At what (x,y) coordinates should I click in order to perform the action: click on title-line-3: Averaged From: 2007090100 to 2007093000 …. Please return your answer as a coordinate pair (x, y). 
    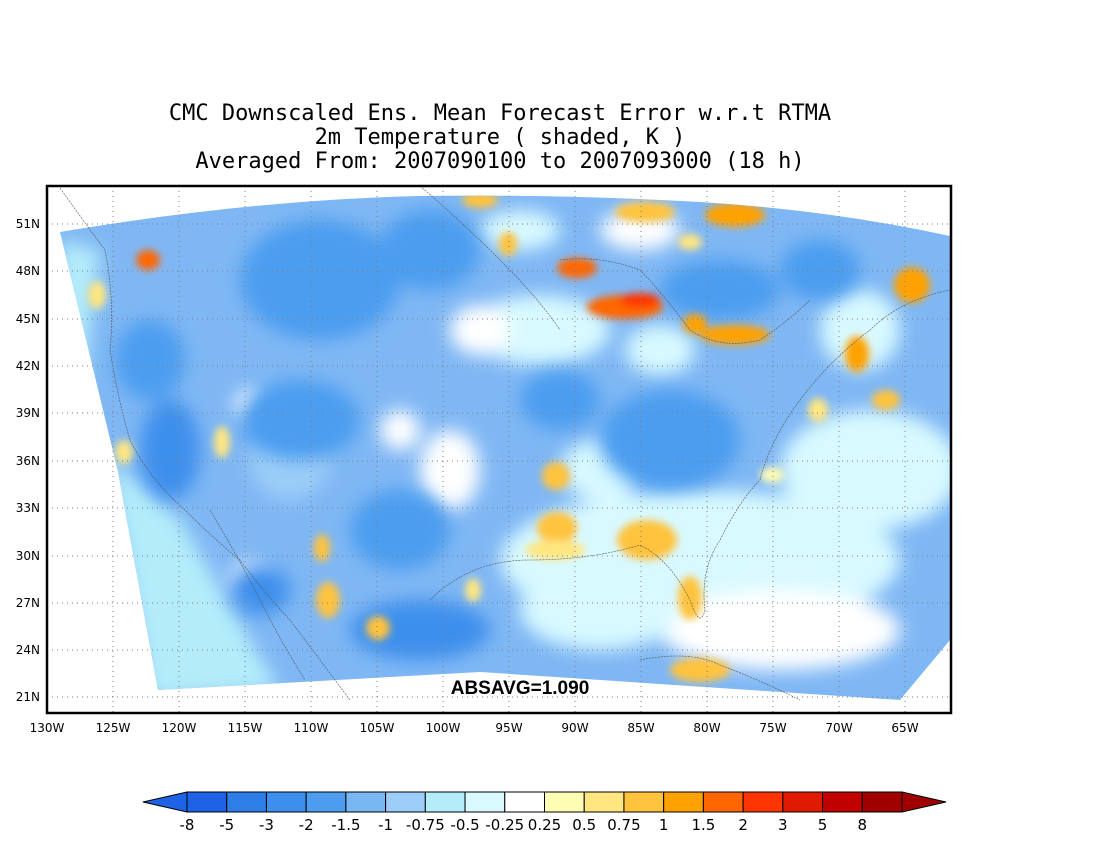
    Looking at the image, I should click on (500, 161).